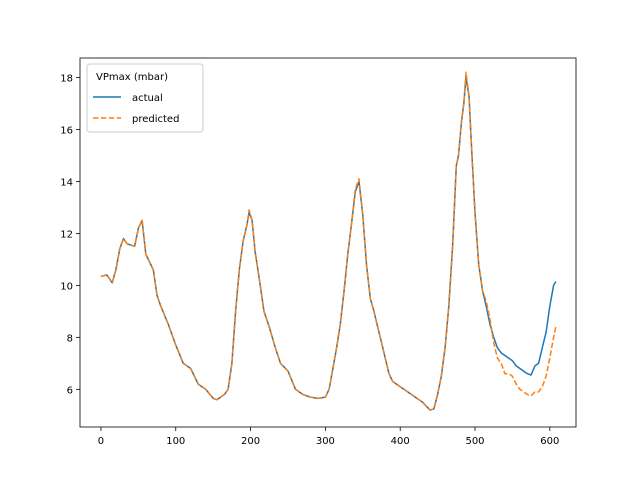 The height and width of the screenshot is (480, 640). What do you see at coordinates (66, 286) in the screenshot?
I see `y-tick-label: 10` at bounding box center [66, 286].